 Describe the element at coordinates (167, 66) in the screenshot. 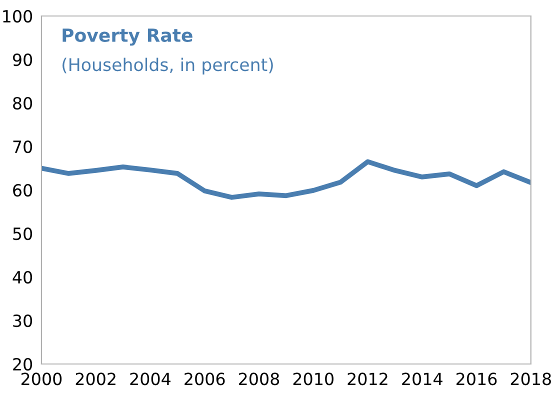

I see `text: (Households, in percent)` at that location.